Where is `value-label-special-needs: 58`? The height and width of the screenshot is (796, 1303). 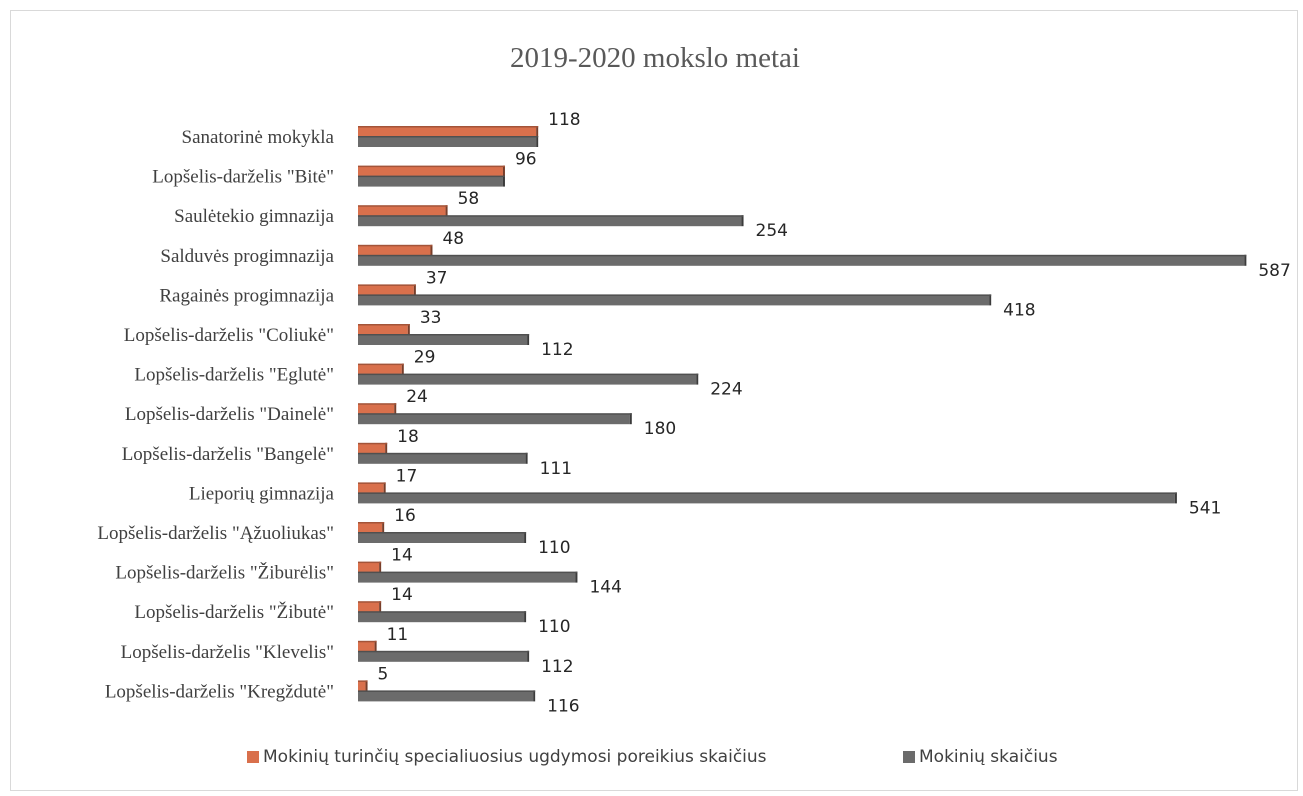 value-label-special-needs: 58 is located at coordinates (469, 199).